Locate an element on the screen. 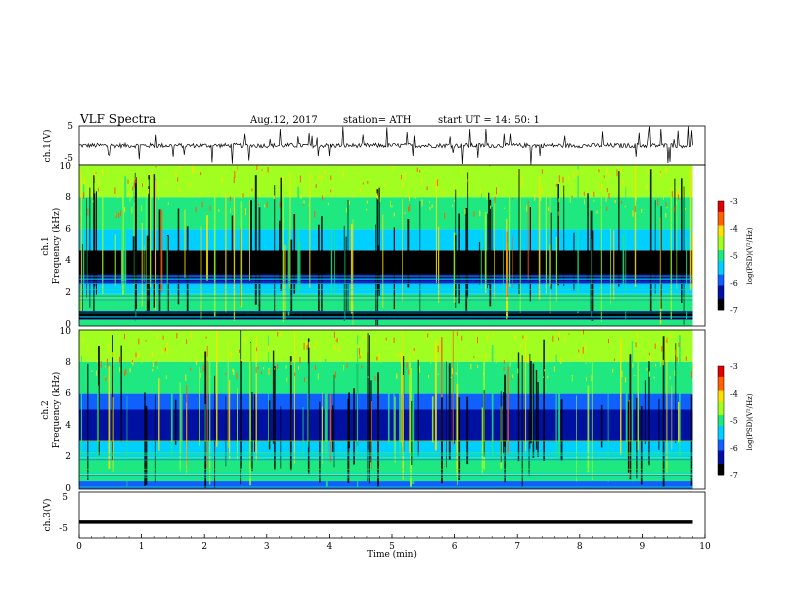  time-tick-label-0: 0 is located at coordinates (79, 547).